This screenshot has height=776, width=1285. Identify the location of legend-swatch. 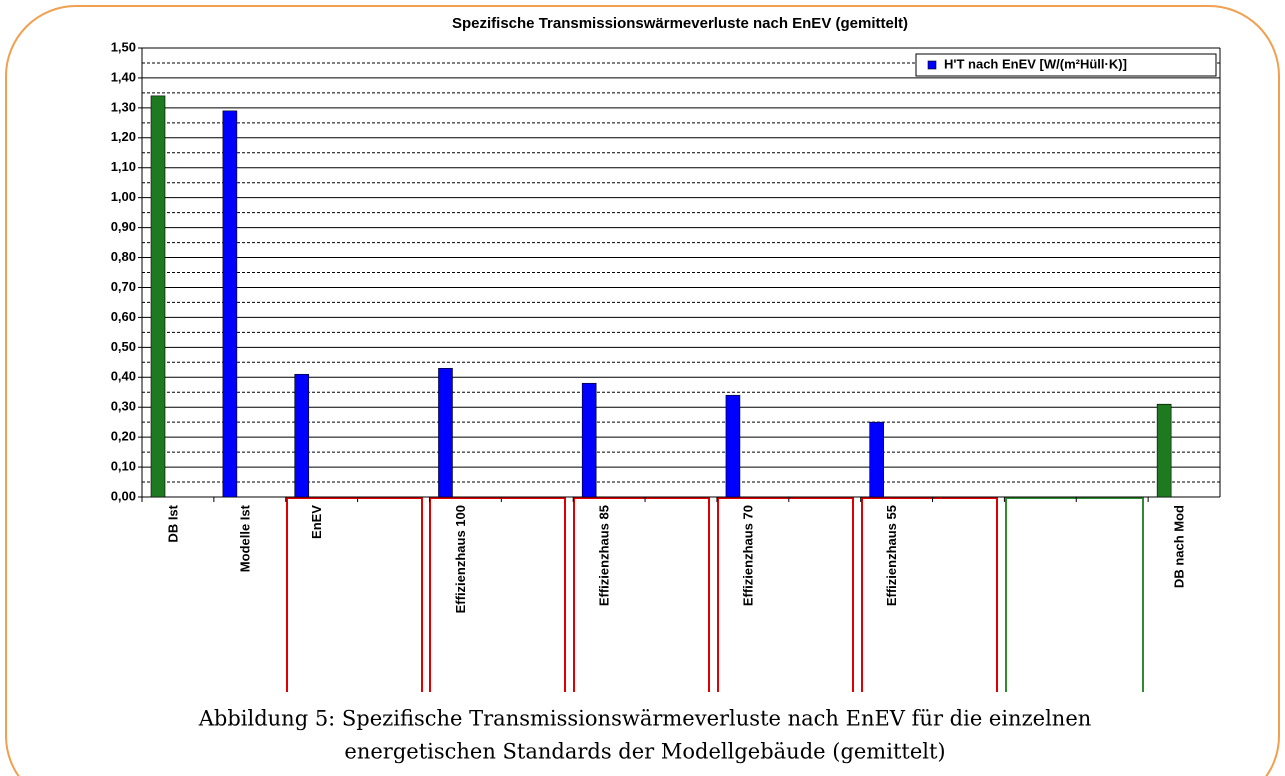
(932, 65).